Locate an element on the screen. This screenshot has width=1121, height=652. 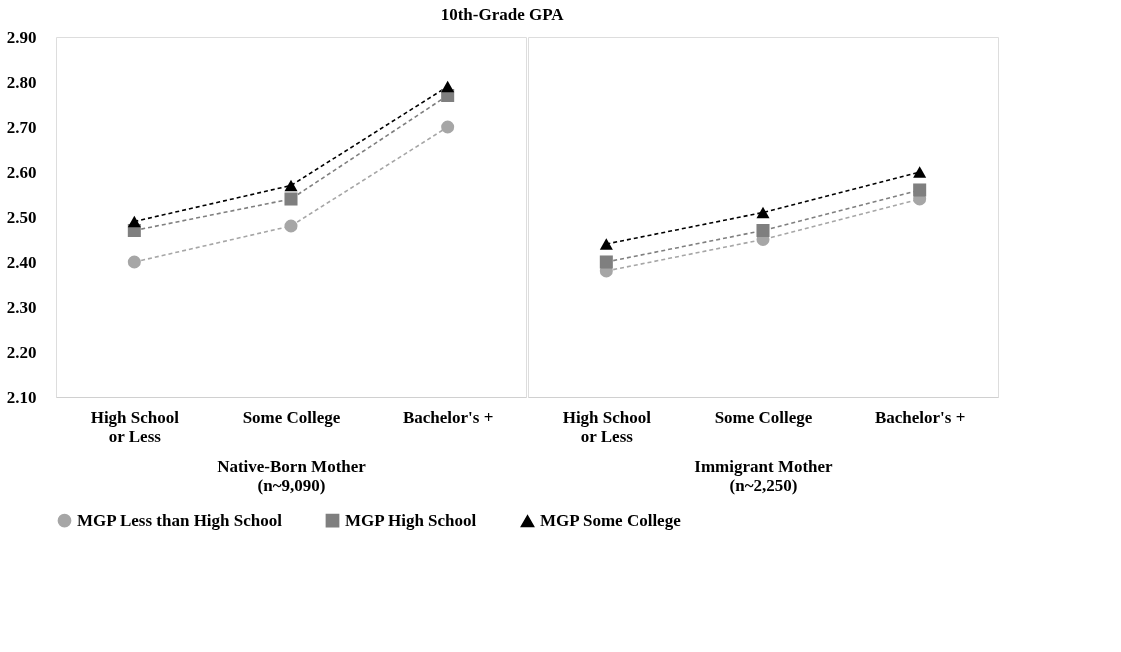
y-tick-label: 2.60 is located at coordinates (21, 172).